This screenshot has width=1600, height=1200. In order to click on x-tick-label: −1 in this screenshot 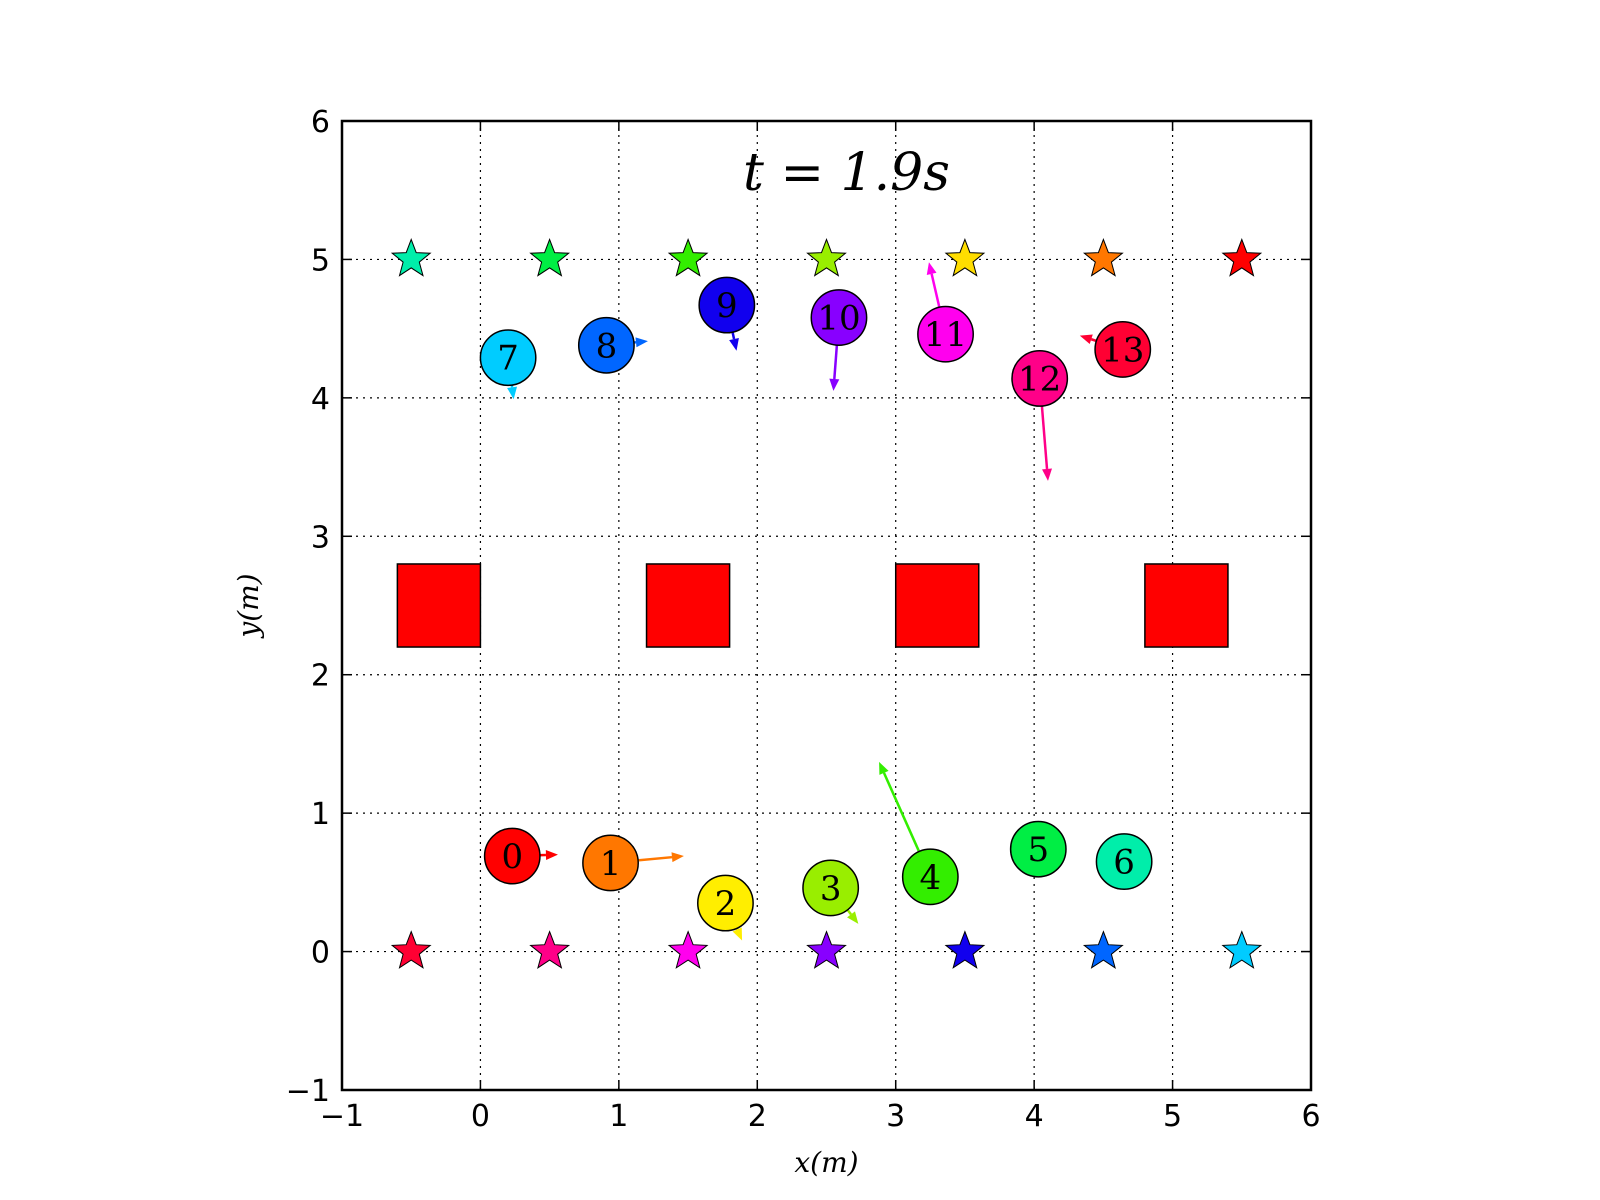, I will do `click(342, 1116)`.